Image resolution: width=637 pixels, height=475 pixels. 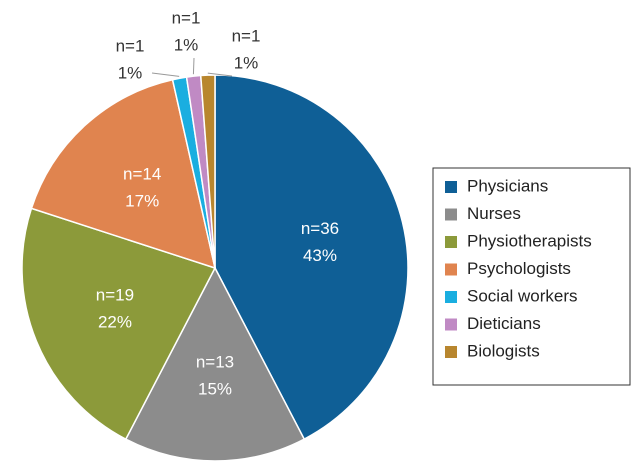 What do you see at coordinates (529, 240) in the screenshot?
I see `legend-label: Physiotherapists` at bounding box center [529, 240].